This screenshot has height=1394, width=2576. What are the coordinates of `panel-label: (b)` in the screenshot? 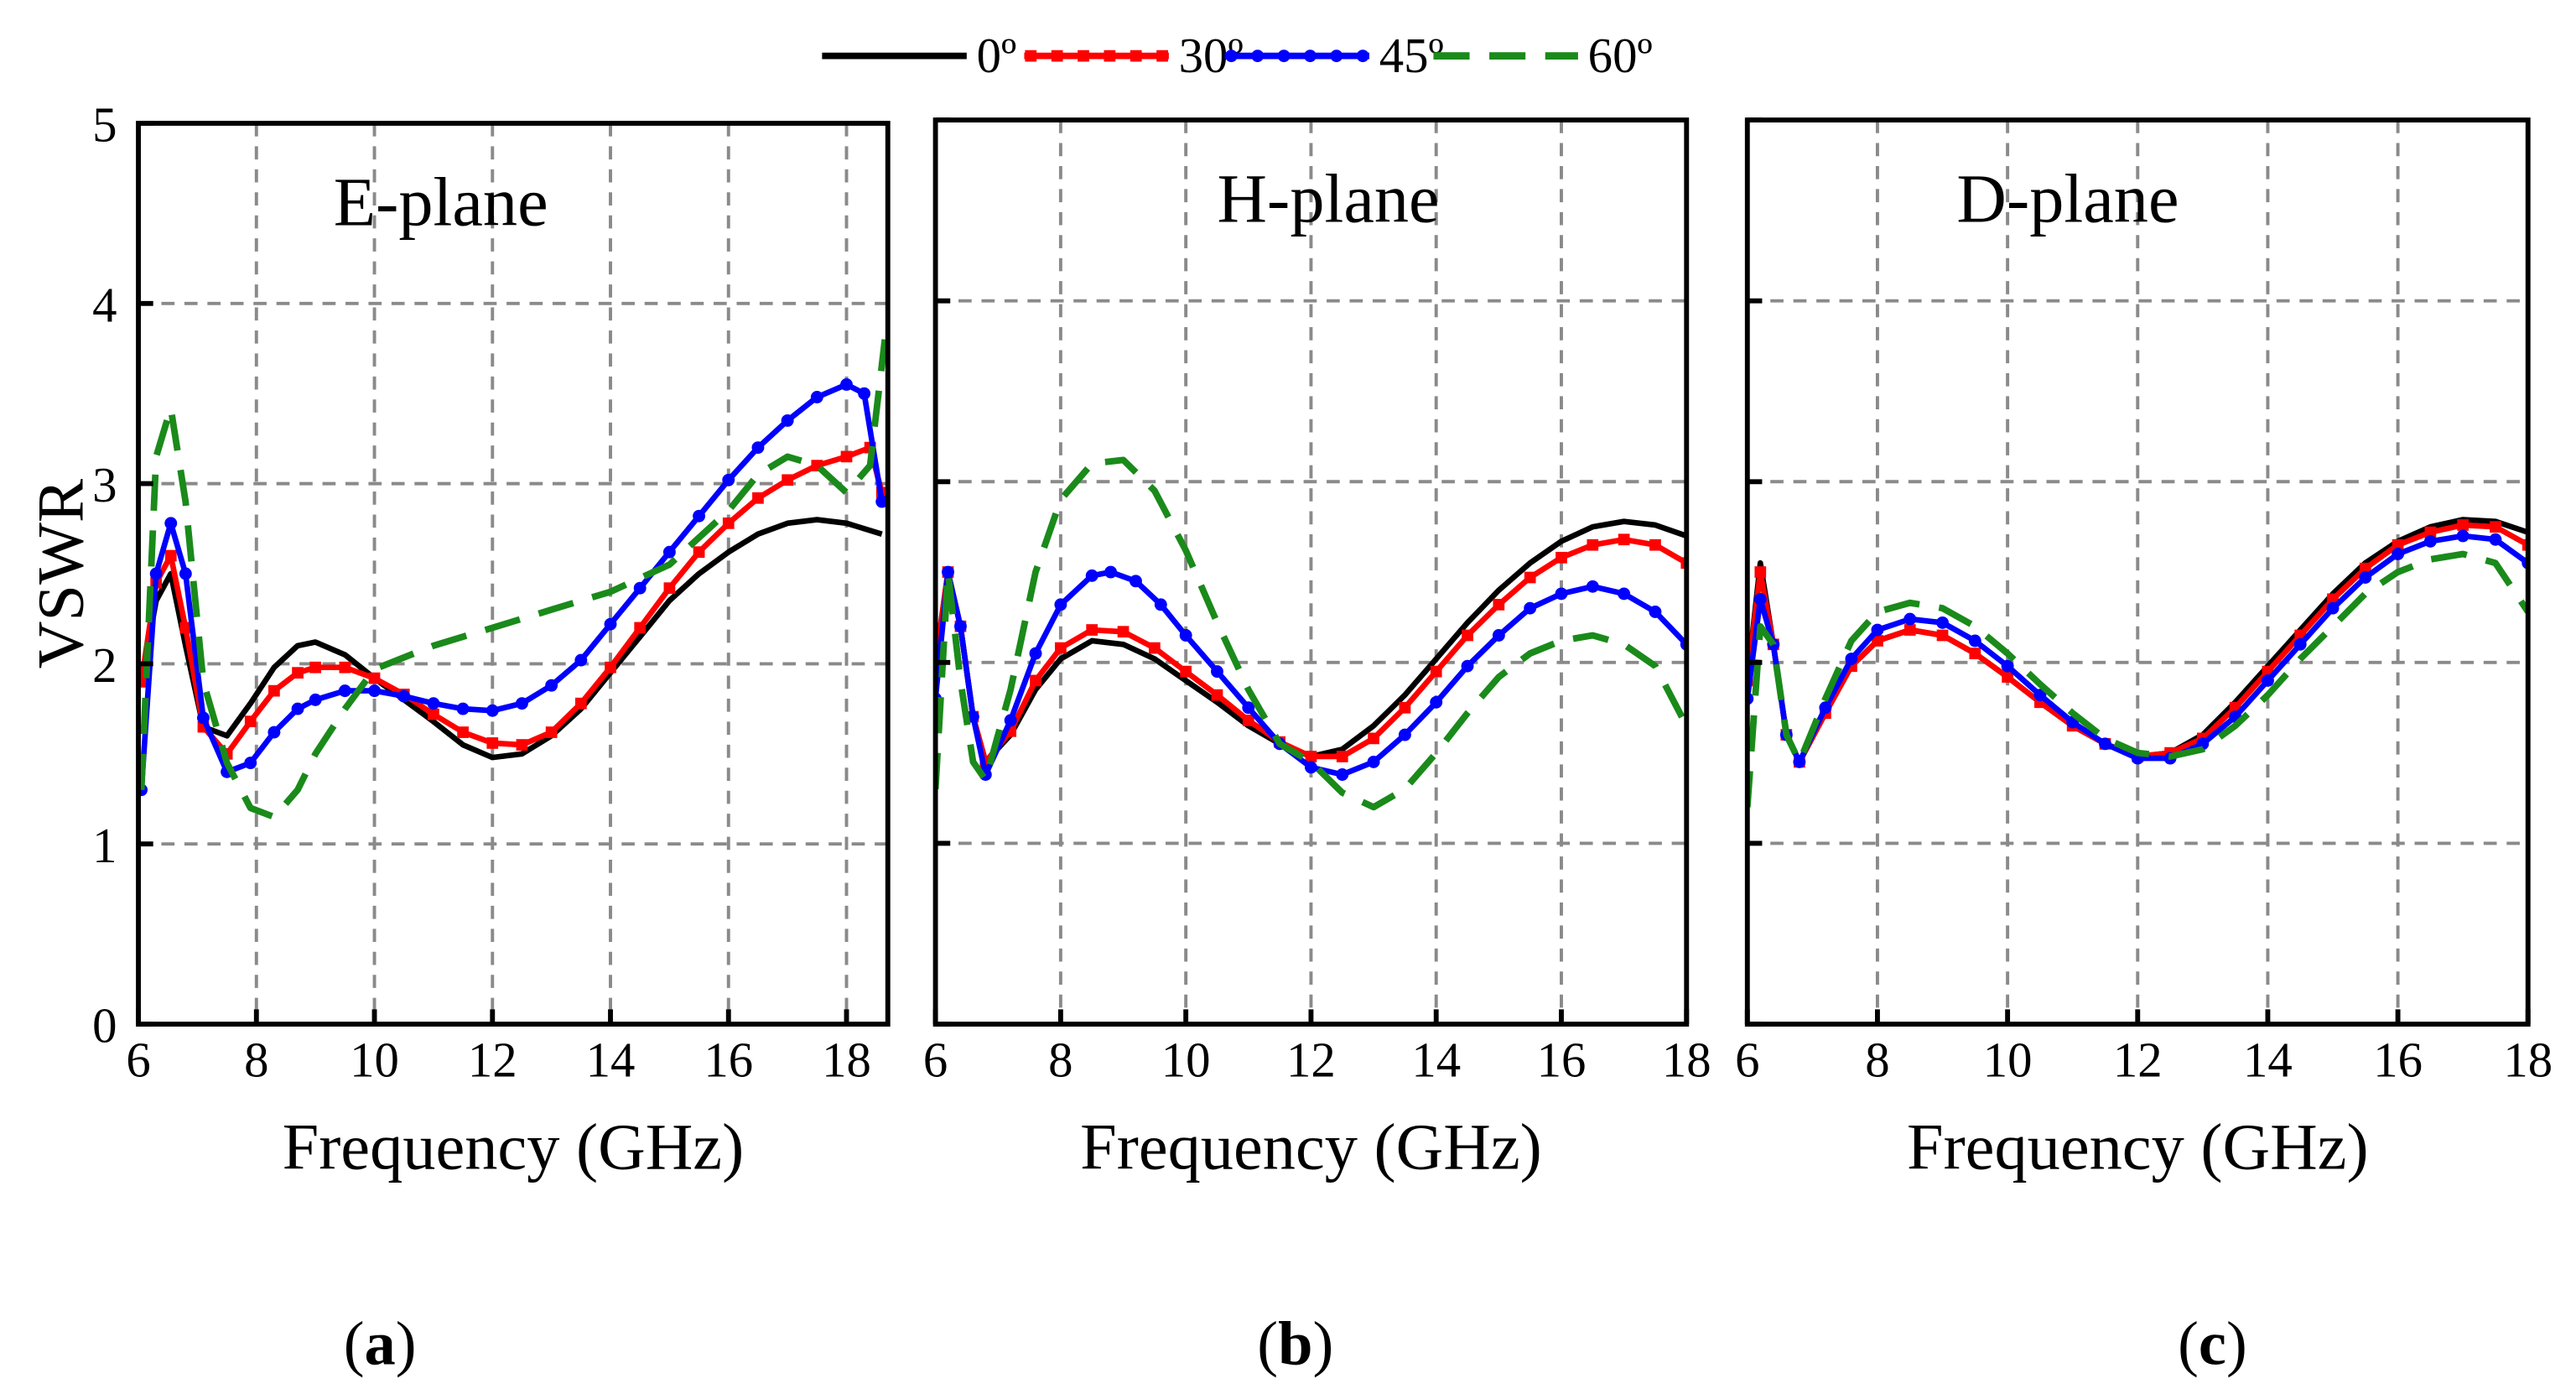 It's located at (1295, 1344).